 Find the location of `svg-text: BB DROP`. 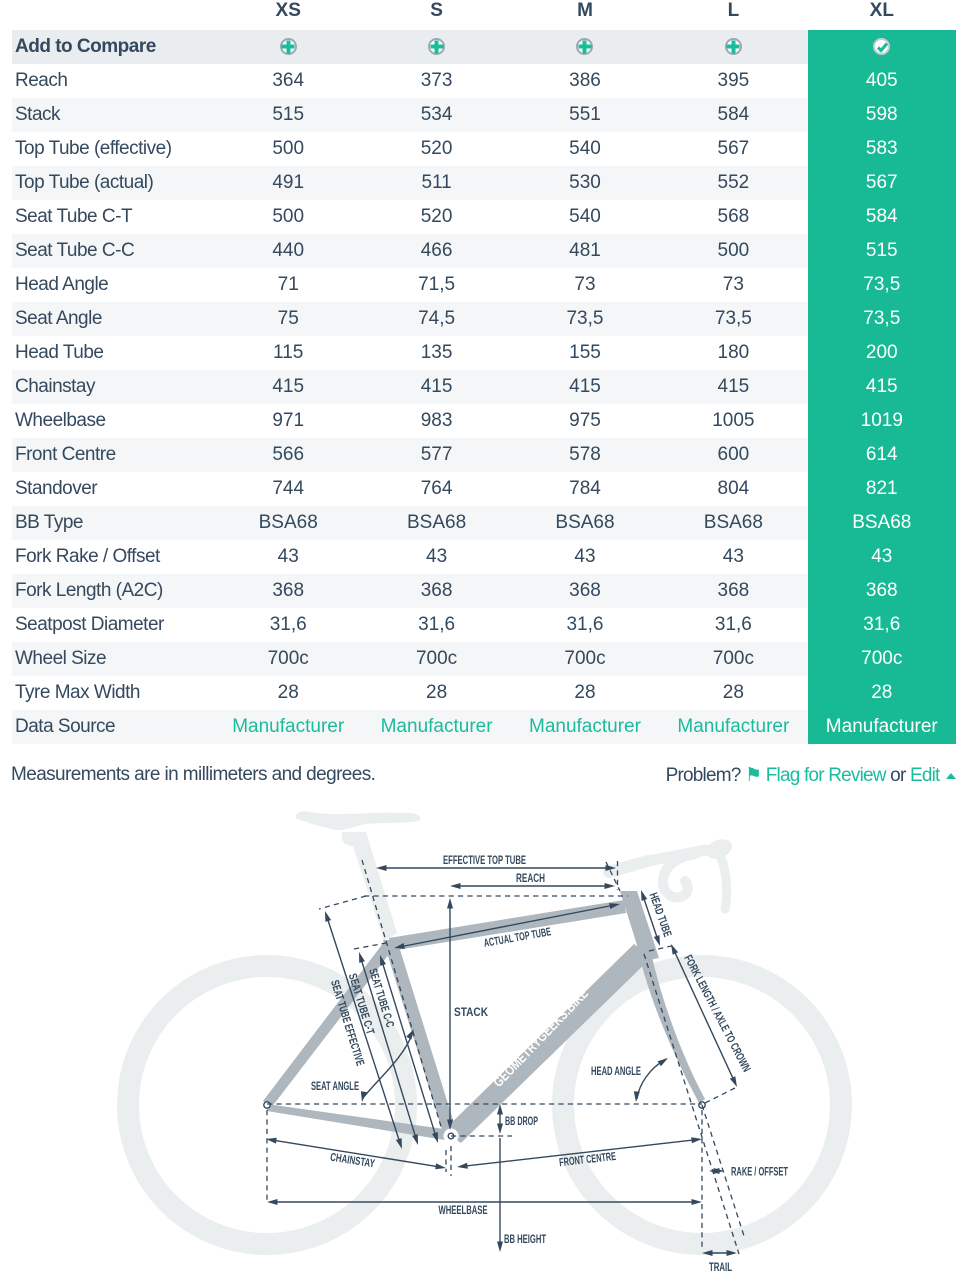

svg-text: BB DROP is located at coordinates (521, 1122).